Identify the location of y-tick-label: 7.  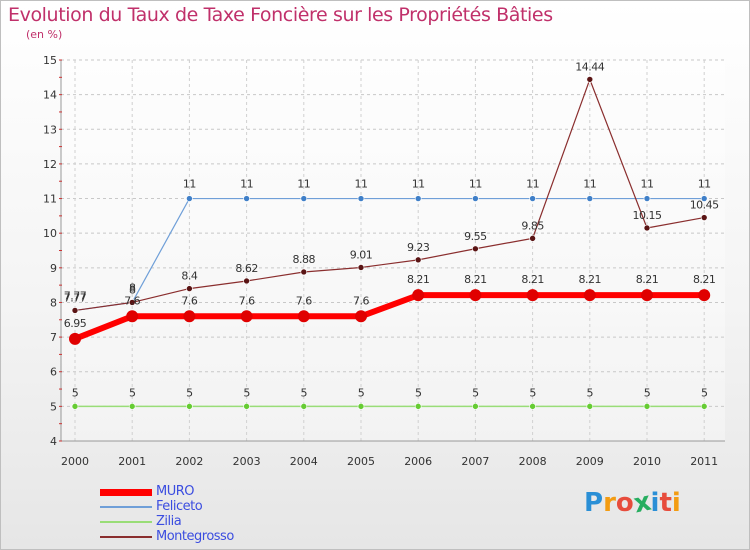
(53, 337).